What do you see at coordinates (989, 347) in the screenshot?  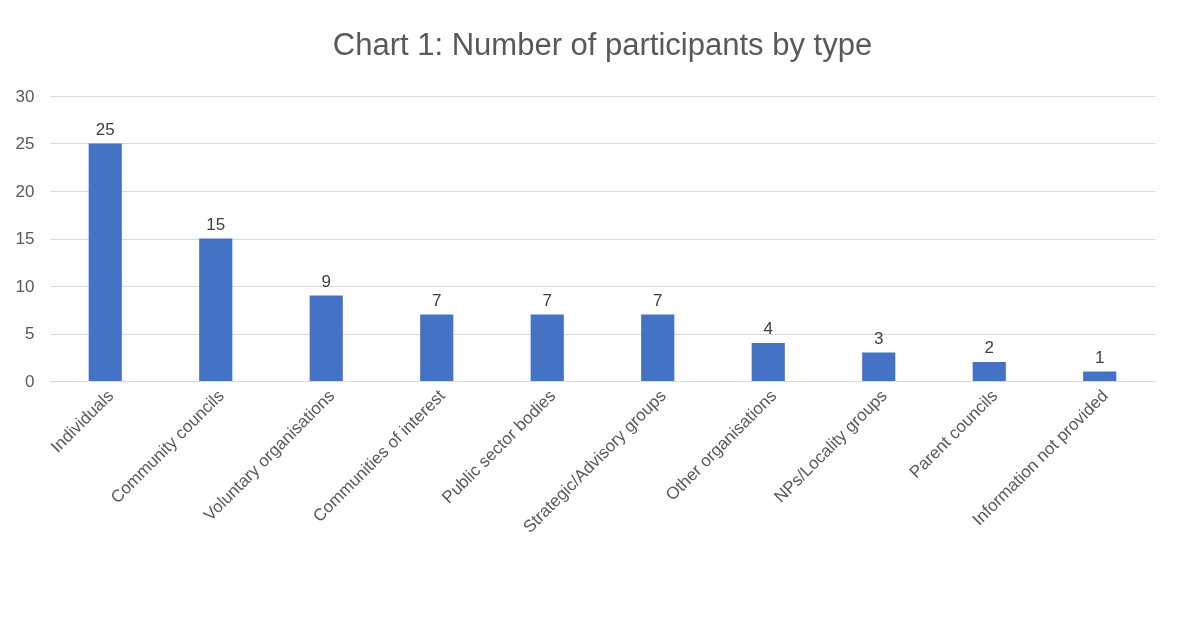 I see `data-label: 2` at bounding box center [989, 347].